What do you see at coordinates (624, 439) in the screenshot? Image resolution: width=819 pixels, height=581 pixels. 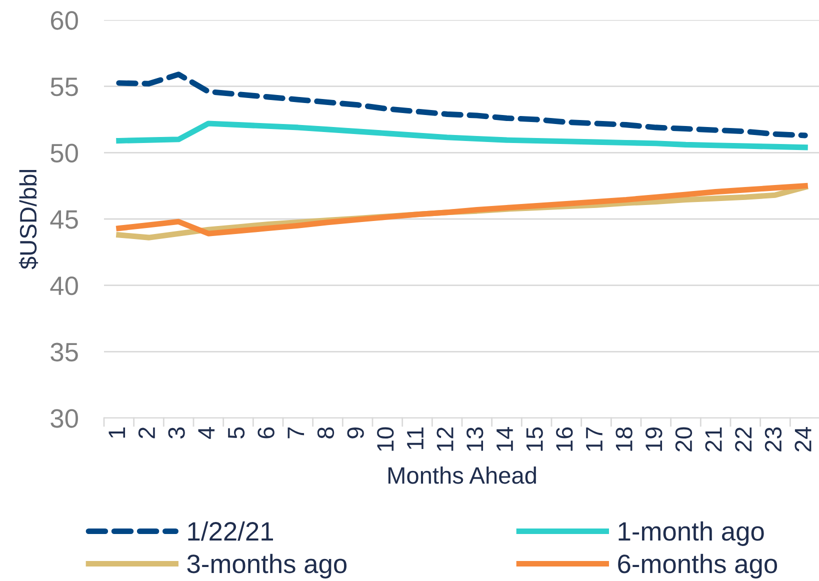 I see `x-tick-label: 18` at bounding box center [624, 439].